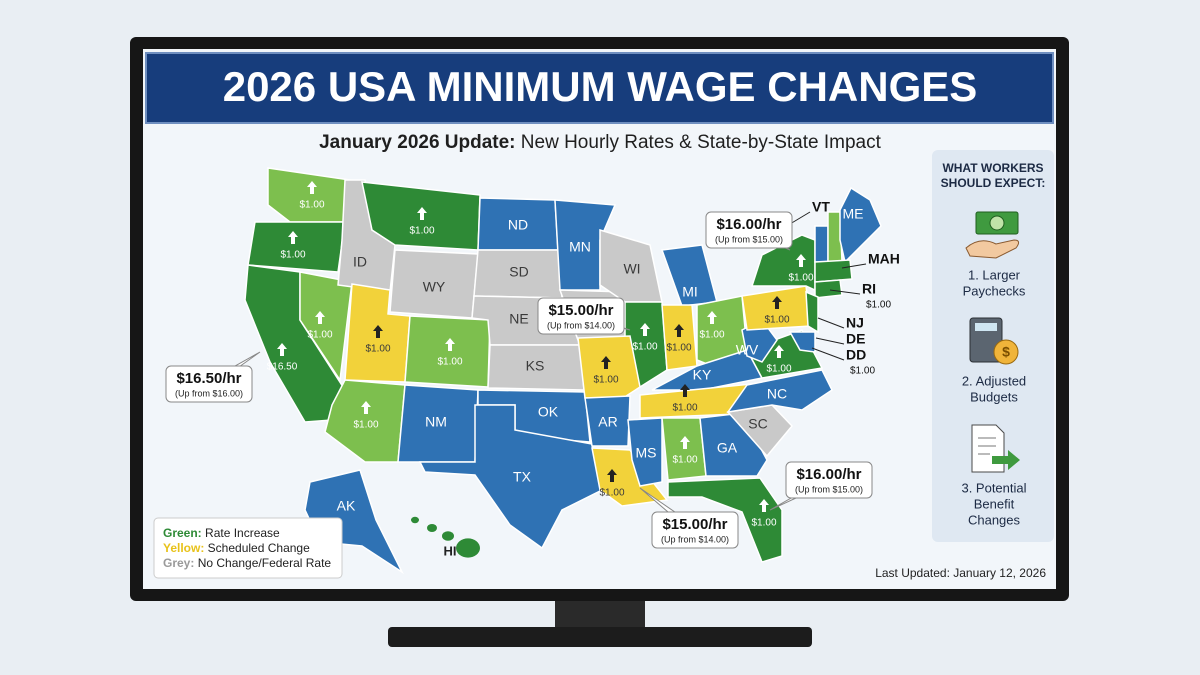 The image size is (1200, 675). Describe the element at coordinates (690, 292) in the screenshot. I see `state-abbr: MI` at that location.